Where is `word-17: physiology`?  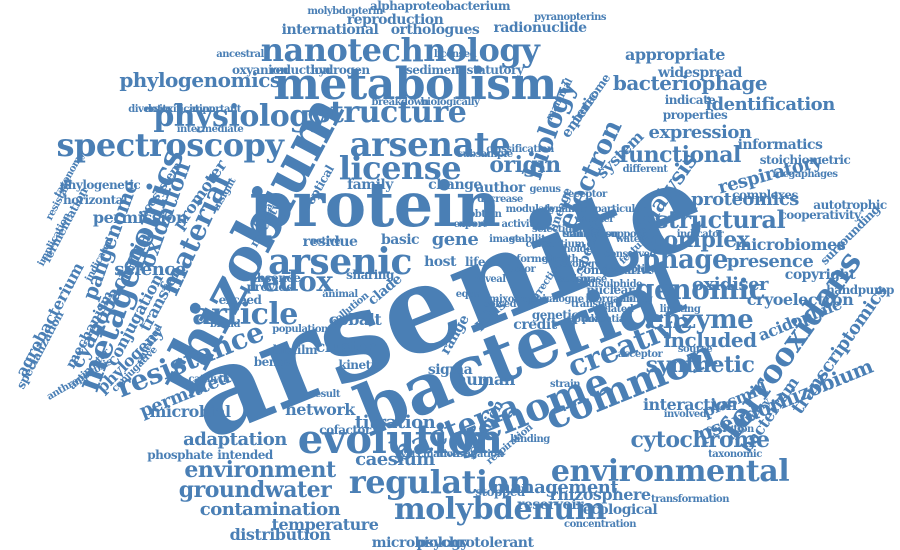
word-17: physiology is located at coordinates (240, 116).